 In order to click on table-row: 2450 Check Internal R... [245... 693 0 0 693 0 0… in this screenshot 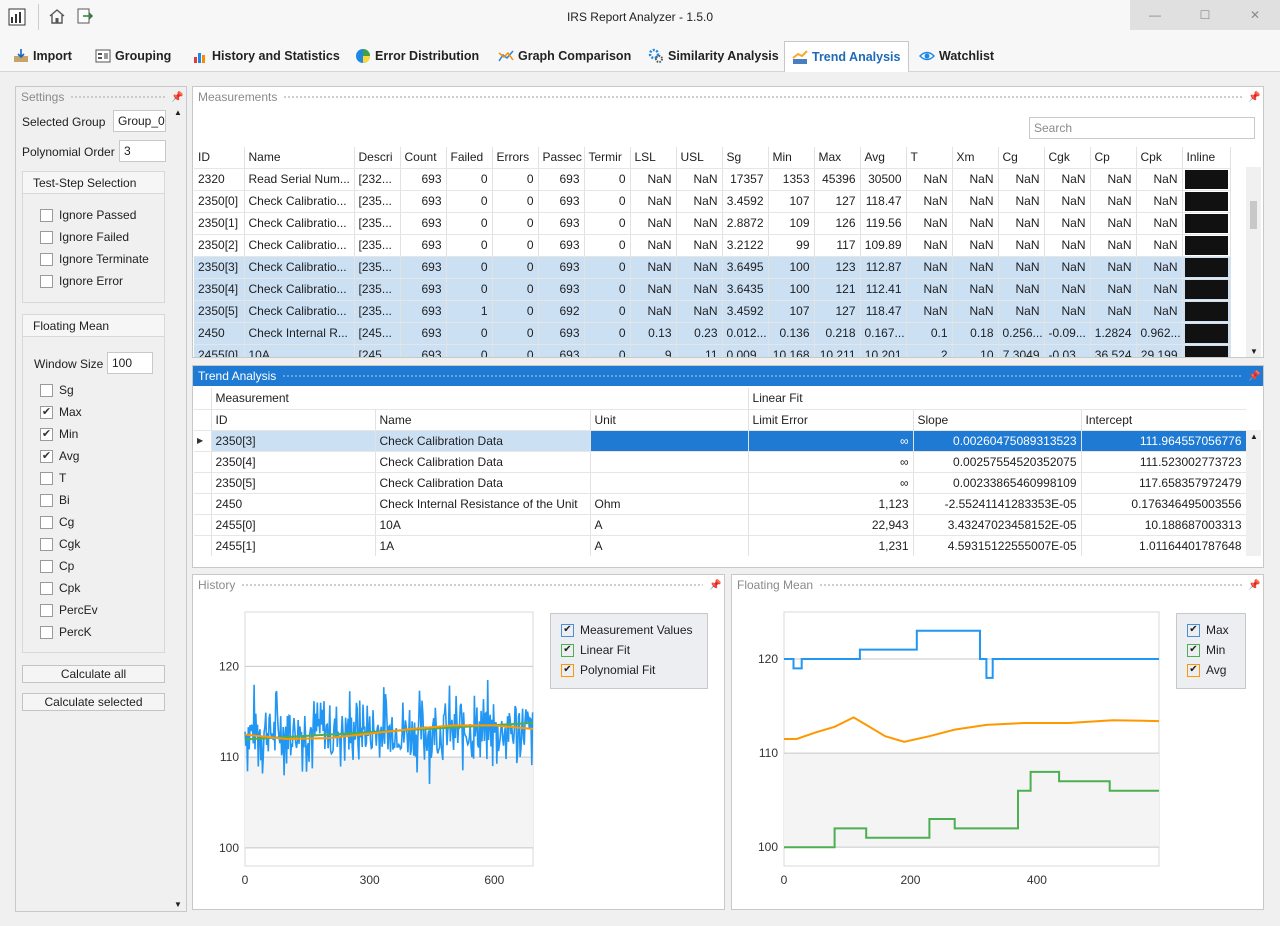, I will do `click(712, 333)`.